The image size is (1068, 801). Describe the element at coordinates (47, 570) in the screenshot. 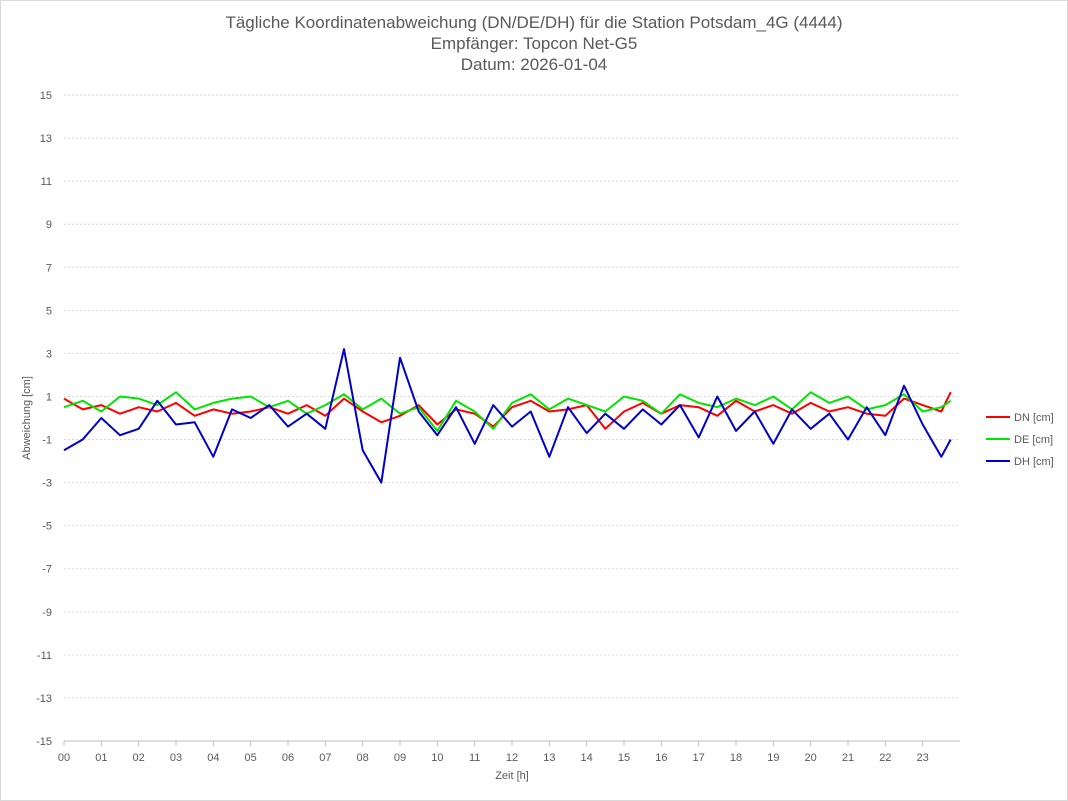

I see `y-tick-label: -7` at that location.